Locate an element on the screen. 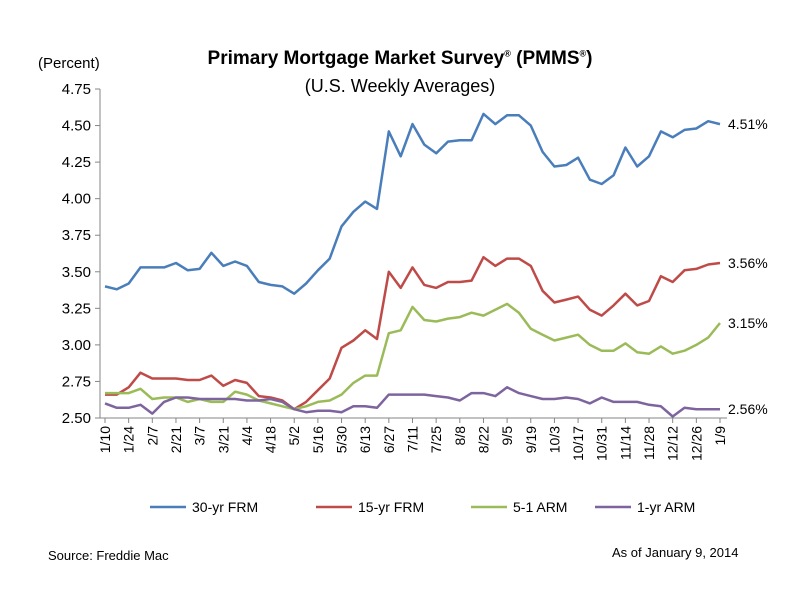  y-tick-labels: 2.50 2.75 3.00 3.25 3.50 3.75 4.00 4.25 4.50 4.75 is located at coordinates (76, 254).